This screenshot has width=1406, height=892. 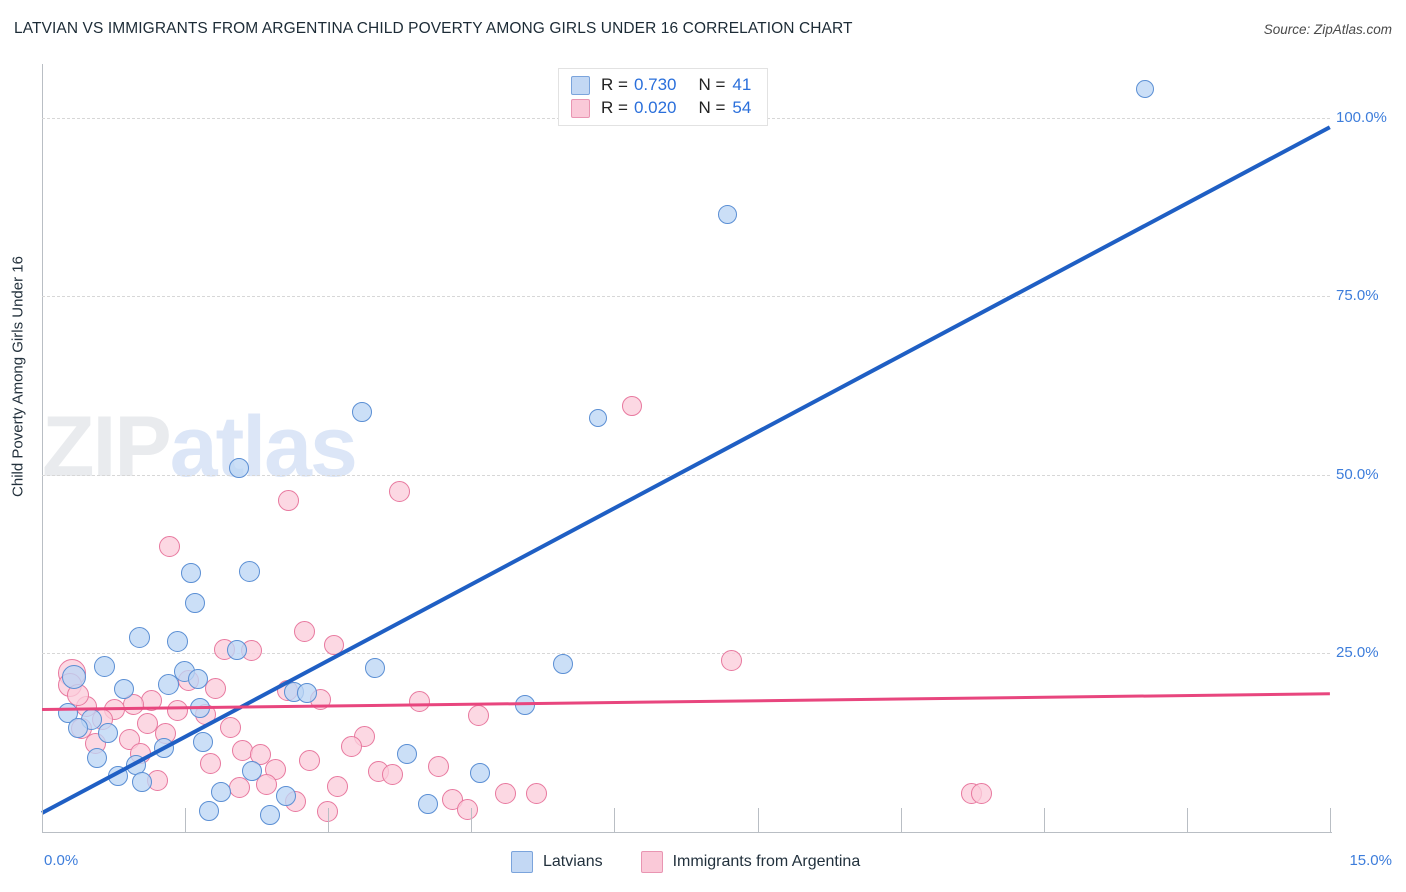 What do you see at coordinates (1361, 117) in the screenshot?
I see `y-axis-tick-label: 100.0%` at bounding box center [1361, 117].